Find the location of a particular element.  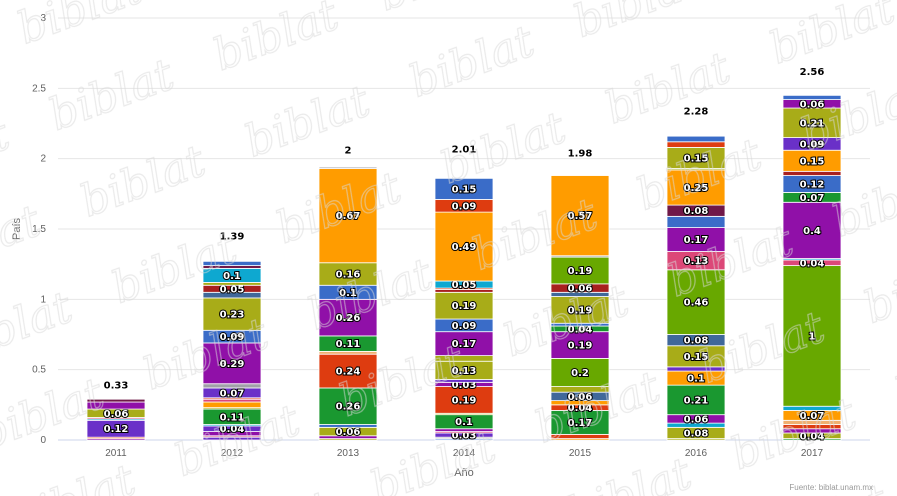

segment-value-label: 0.29 is located at coordinates (232, 364).